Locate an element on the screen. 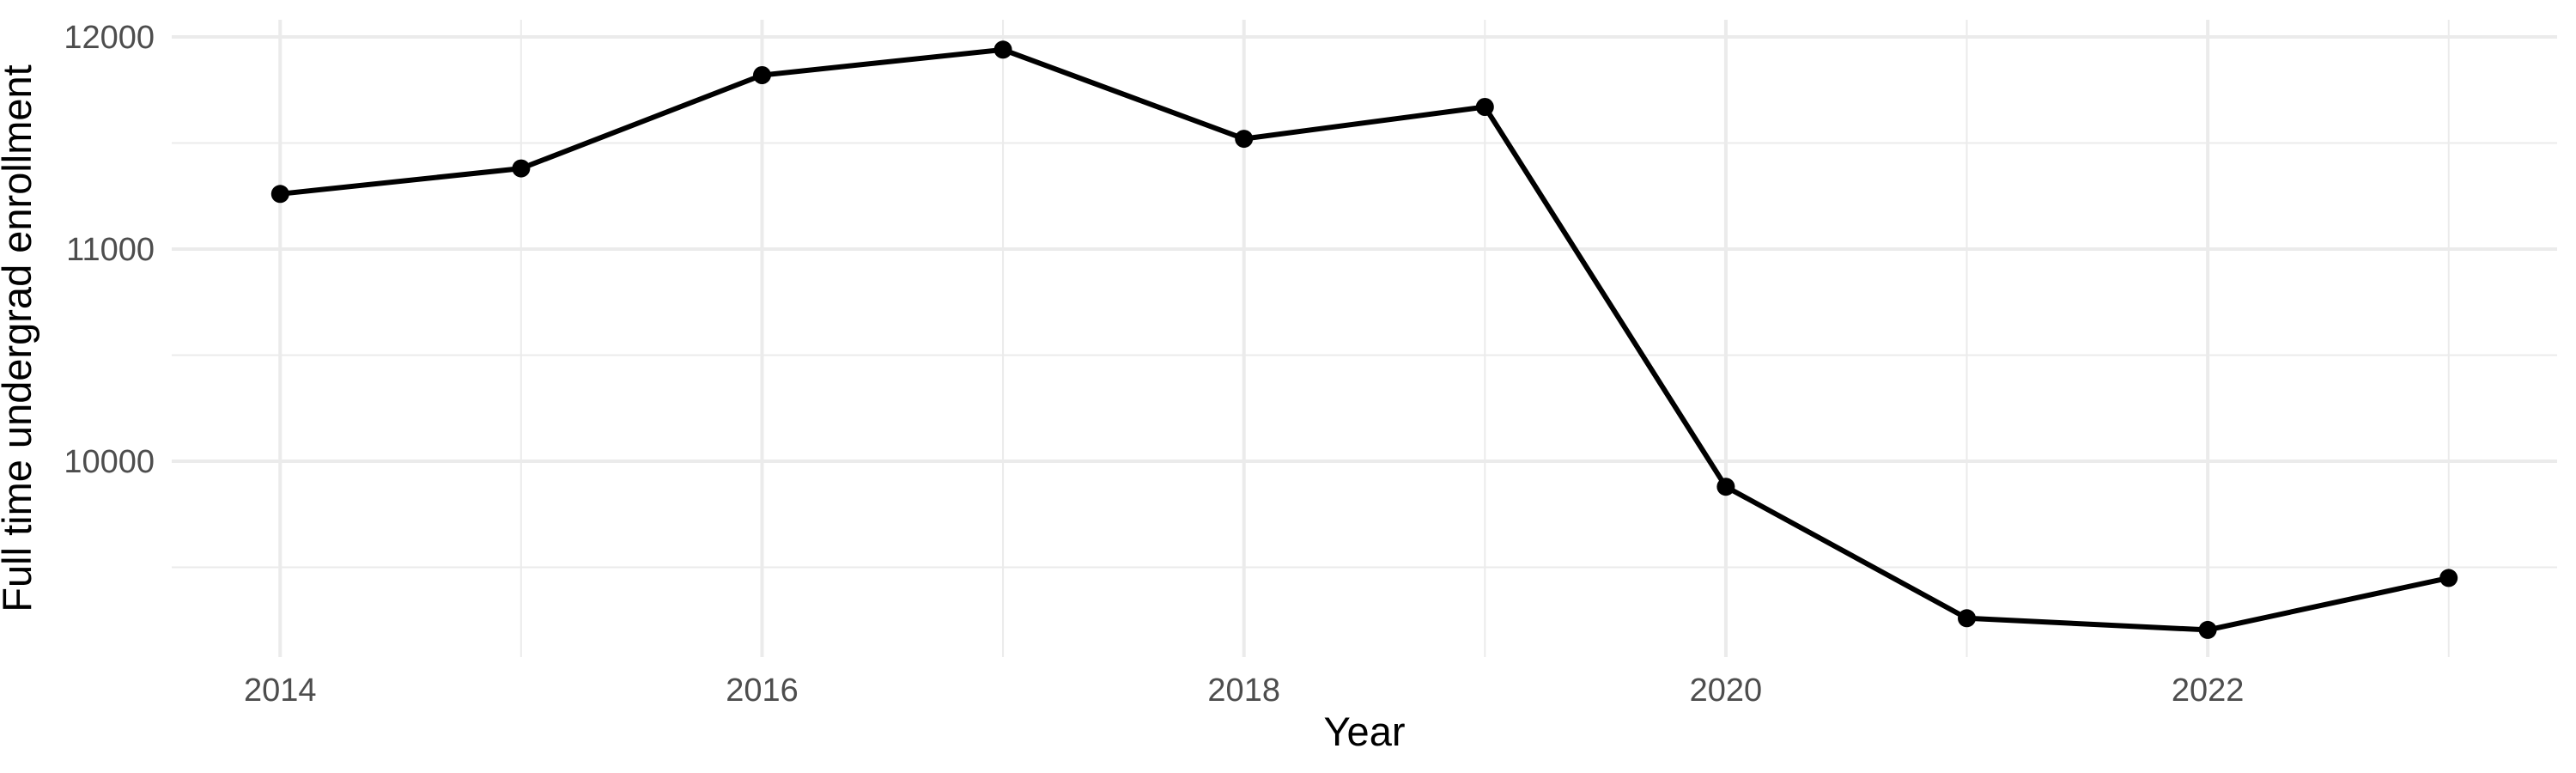 The height and width of the screenshot is (773, 2576). data-point-2023 is located at coordinates (2449, 578).